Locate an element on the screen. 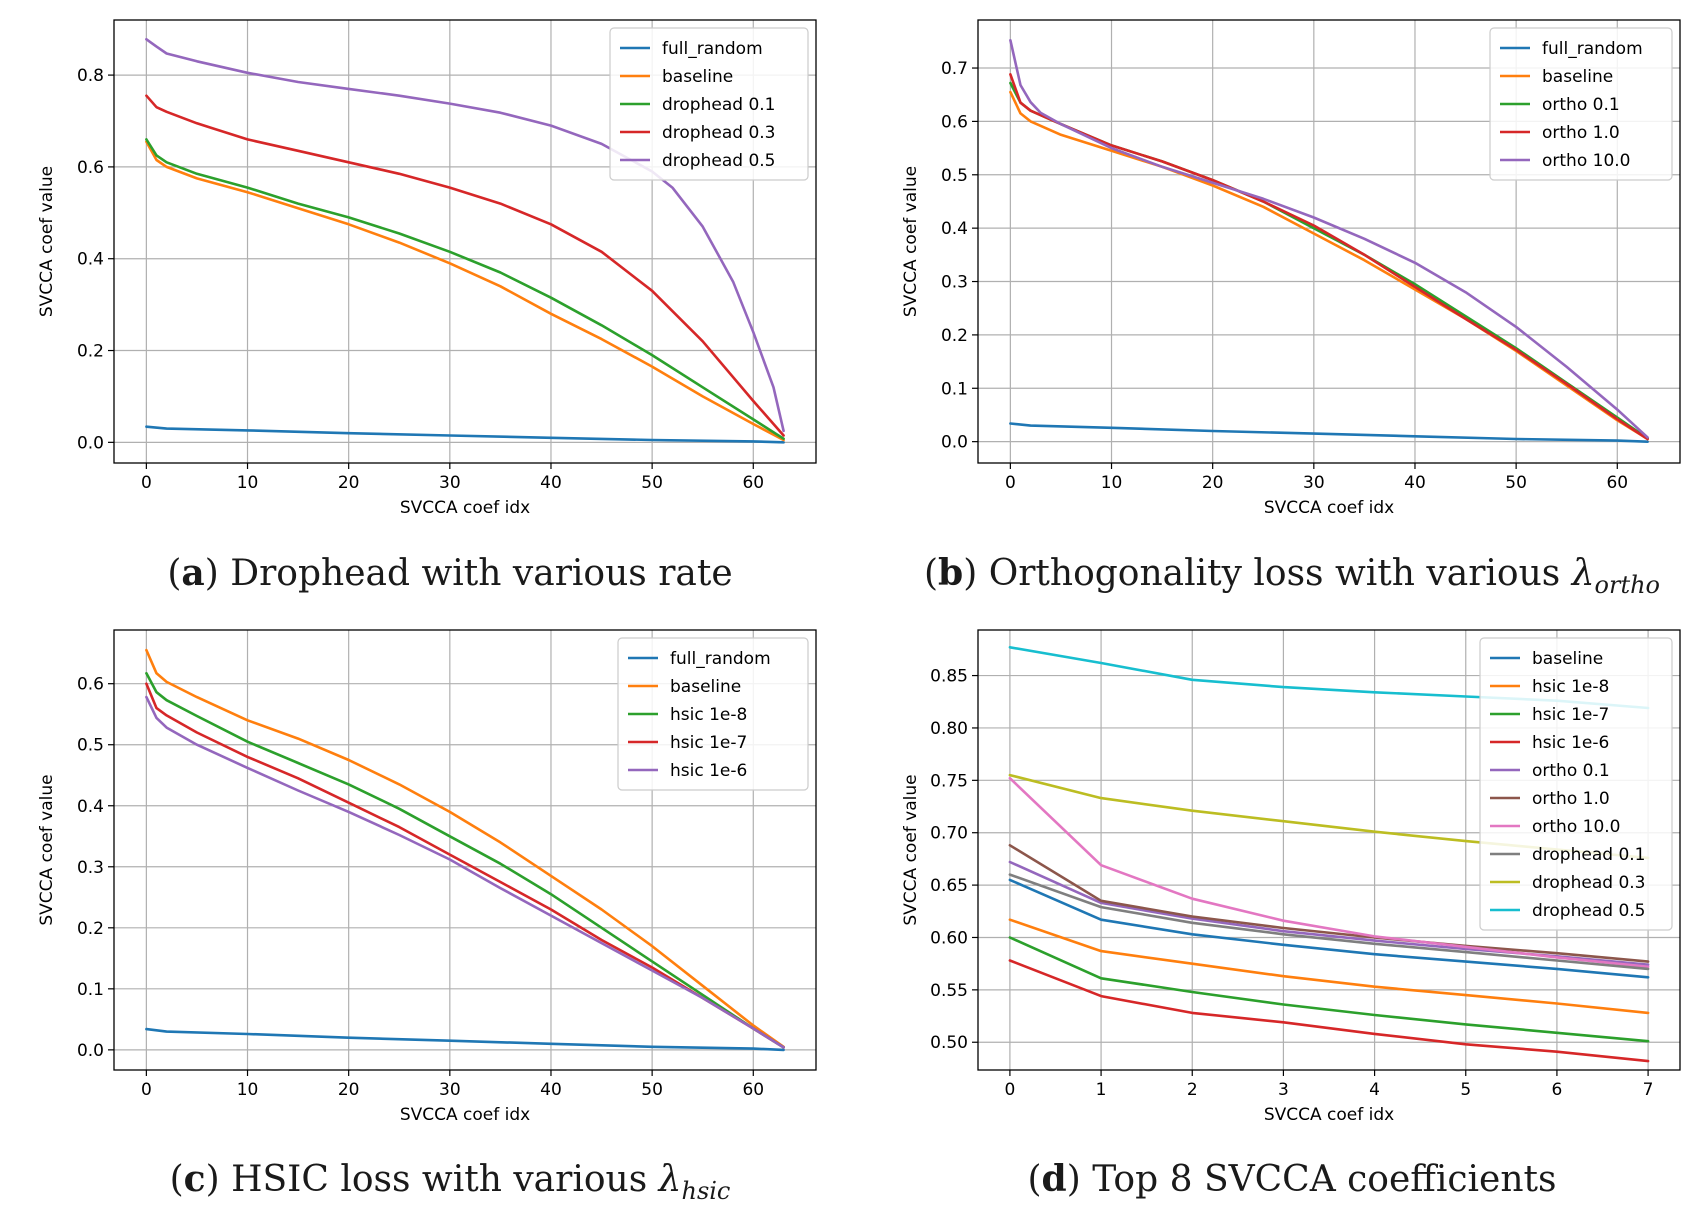 The height and width of the screenshot is (1215, 1700). x-tick-label: 5 is located at coordinates (1465, 1090).